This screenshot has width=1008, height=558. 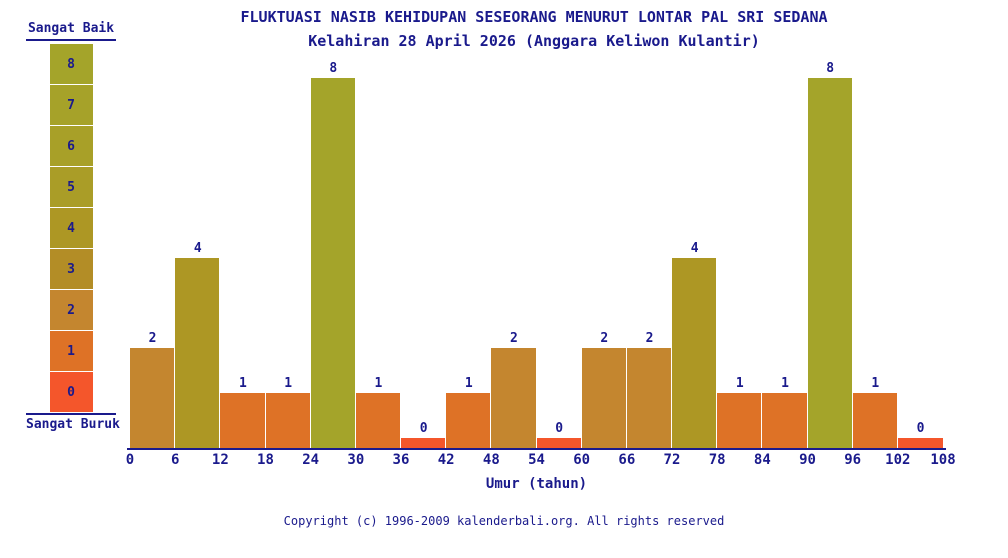 What do you see at coordinates (536, 460) in the screenshot?
I see `x-tick-54: 54` at bounding box center [536, 460].